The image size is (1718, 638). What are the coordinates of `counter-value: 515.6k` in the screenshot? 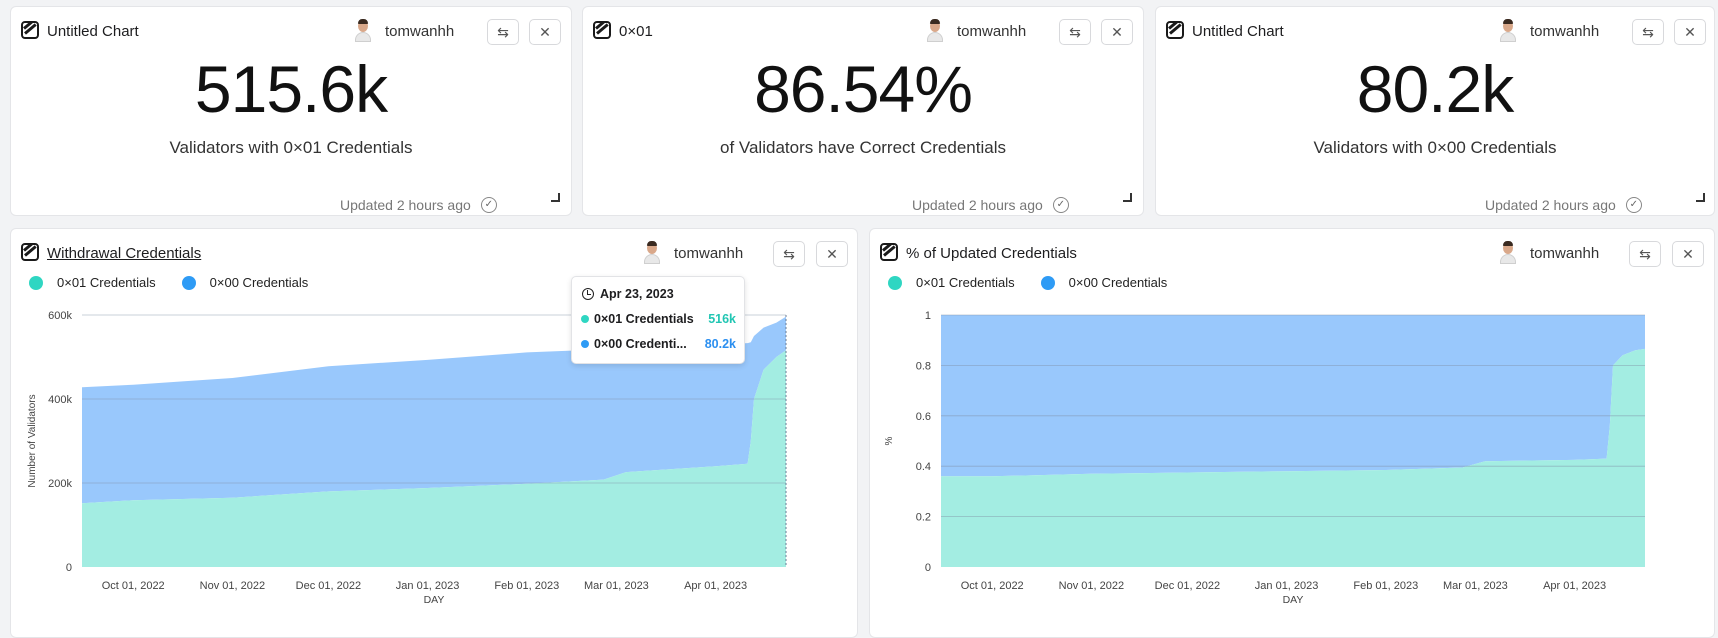 It's located at (291, 89).